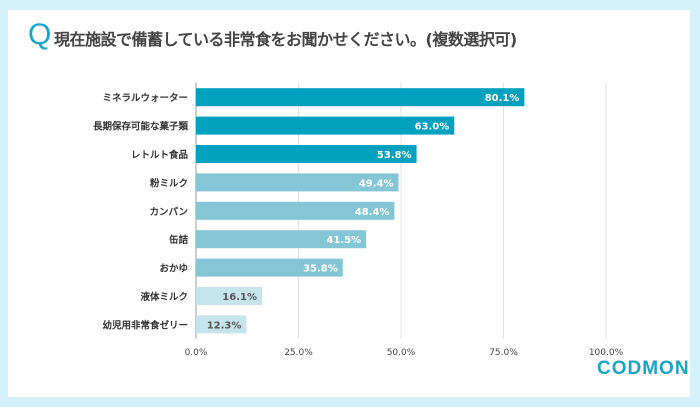  What do you see at coordinates (372, 212) in the screenshot?
I see `data-label: 48.4%` at bounding box center [372, 212].